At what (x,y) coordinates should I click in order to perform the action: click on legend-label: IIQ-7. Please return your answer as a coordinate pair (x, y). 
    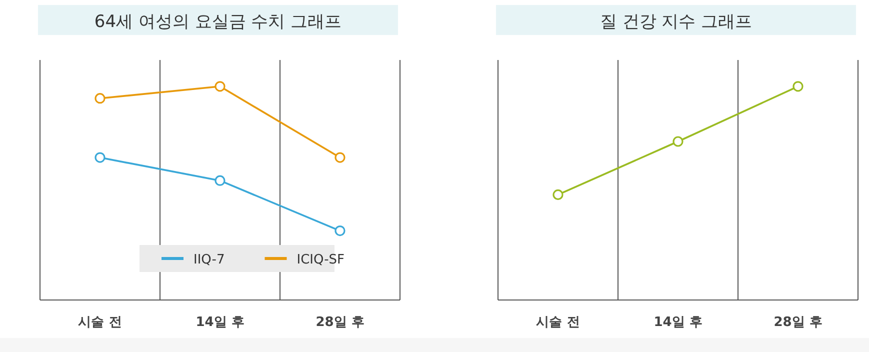
    Looking at the image, I should click on (209, 260).